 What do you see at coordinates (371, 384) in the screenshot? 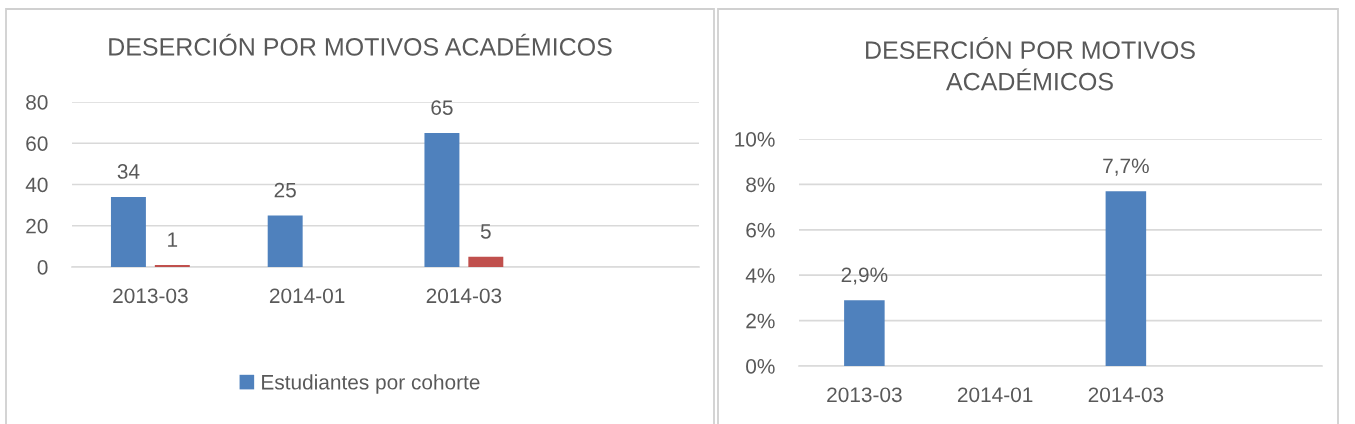
I see `legend-label: Estudiantes por cohorte` at bounding box center [371, 384].